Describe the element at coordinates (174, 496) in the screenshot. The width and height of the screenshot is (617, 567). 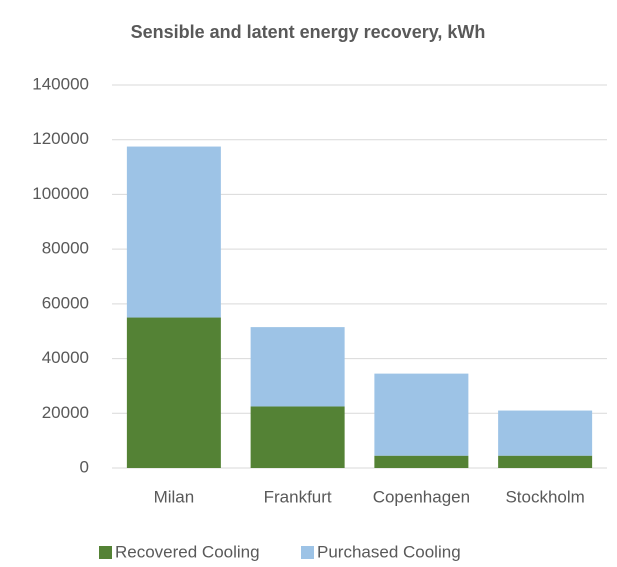
I see `x-tick-label: Milan` at that location.